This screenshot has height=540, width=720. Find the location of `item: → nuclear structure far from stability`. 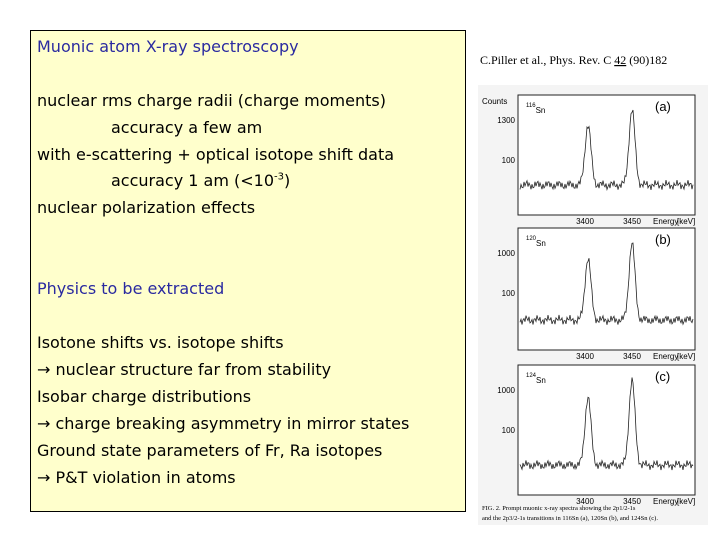

item: → nuclear structure far from stability is located at coordinates (184, 369).